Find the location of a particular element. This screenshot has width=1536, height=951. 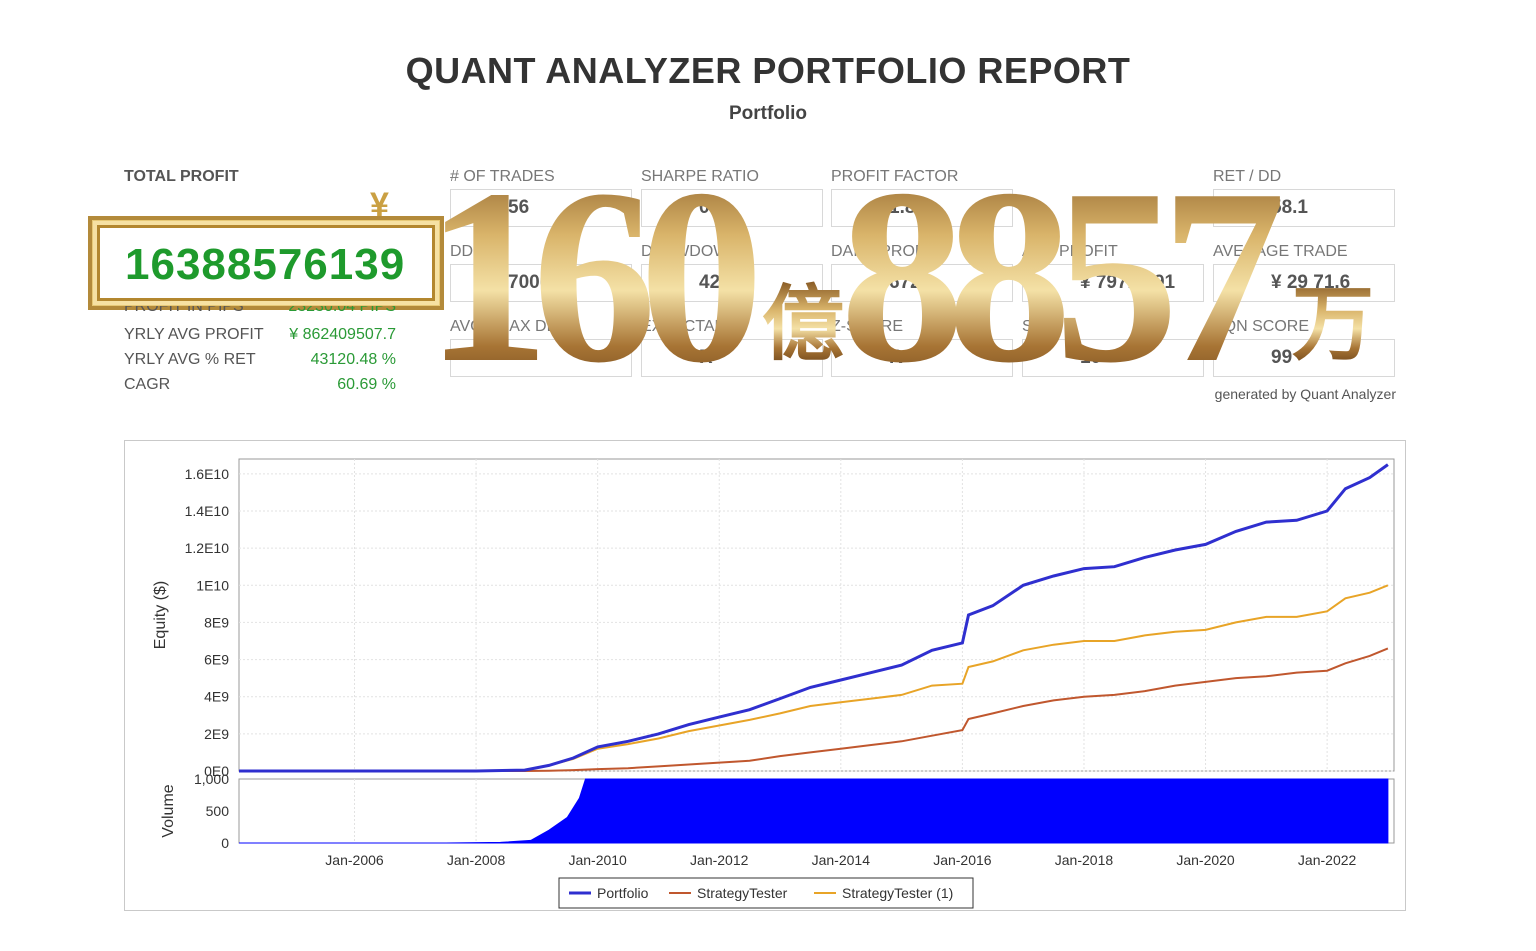

metric-label: DRAWDOWN is located at coordinates (690, 251).